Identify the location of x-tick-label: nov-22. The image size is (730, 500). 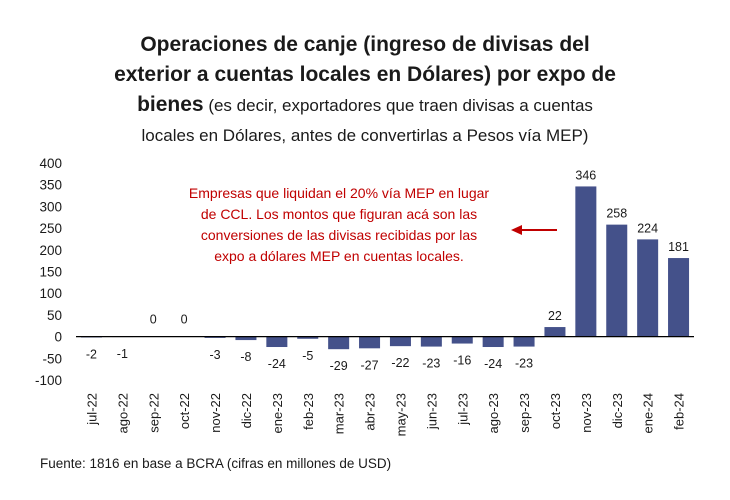
(215, 413).